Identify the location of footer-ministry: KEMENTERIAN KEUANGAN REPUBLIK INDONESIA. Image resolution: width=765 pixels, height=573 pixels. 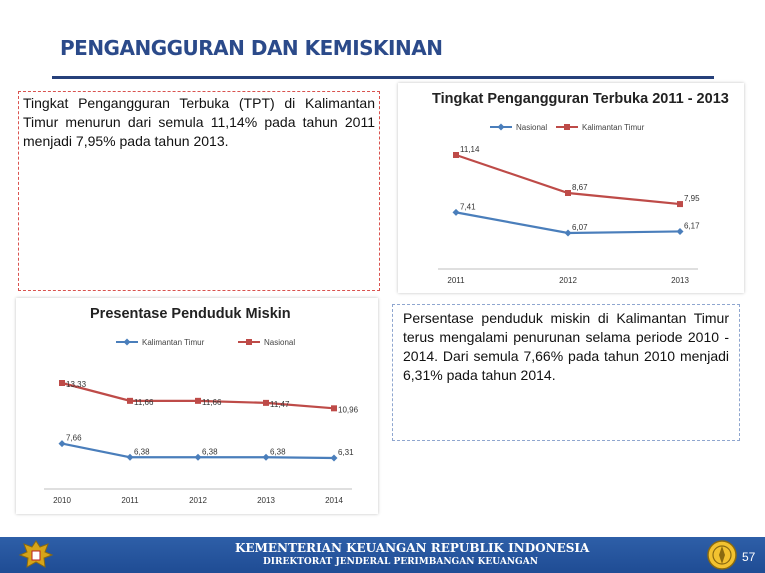
(412, 548).